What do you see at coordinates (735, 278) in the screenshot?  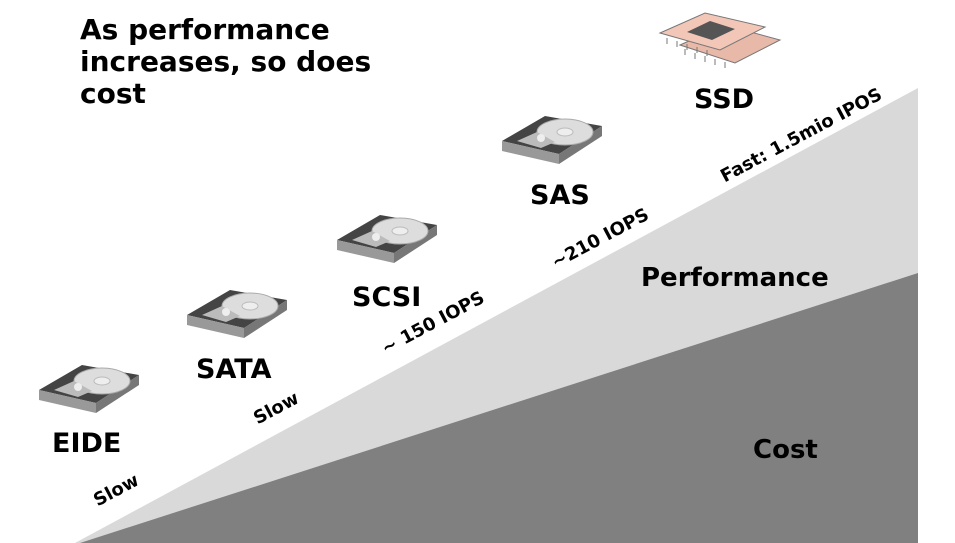 I see `performance-label: Performance` at bounding box center [735, 278].